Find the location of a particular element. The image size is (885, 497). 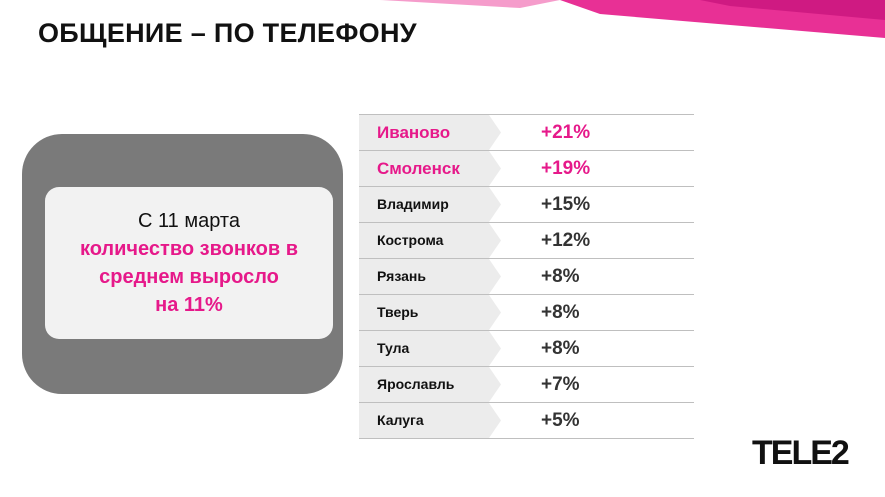

table-row: Тверь +8% is located at coordinates (526, 313).